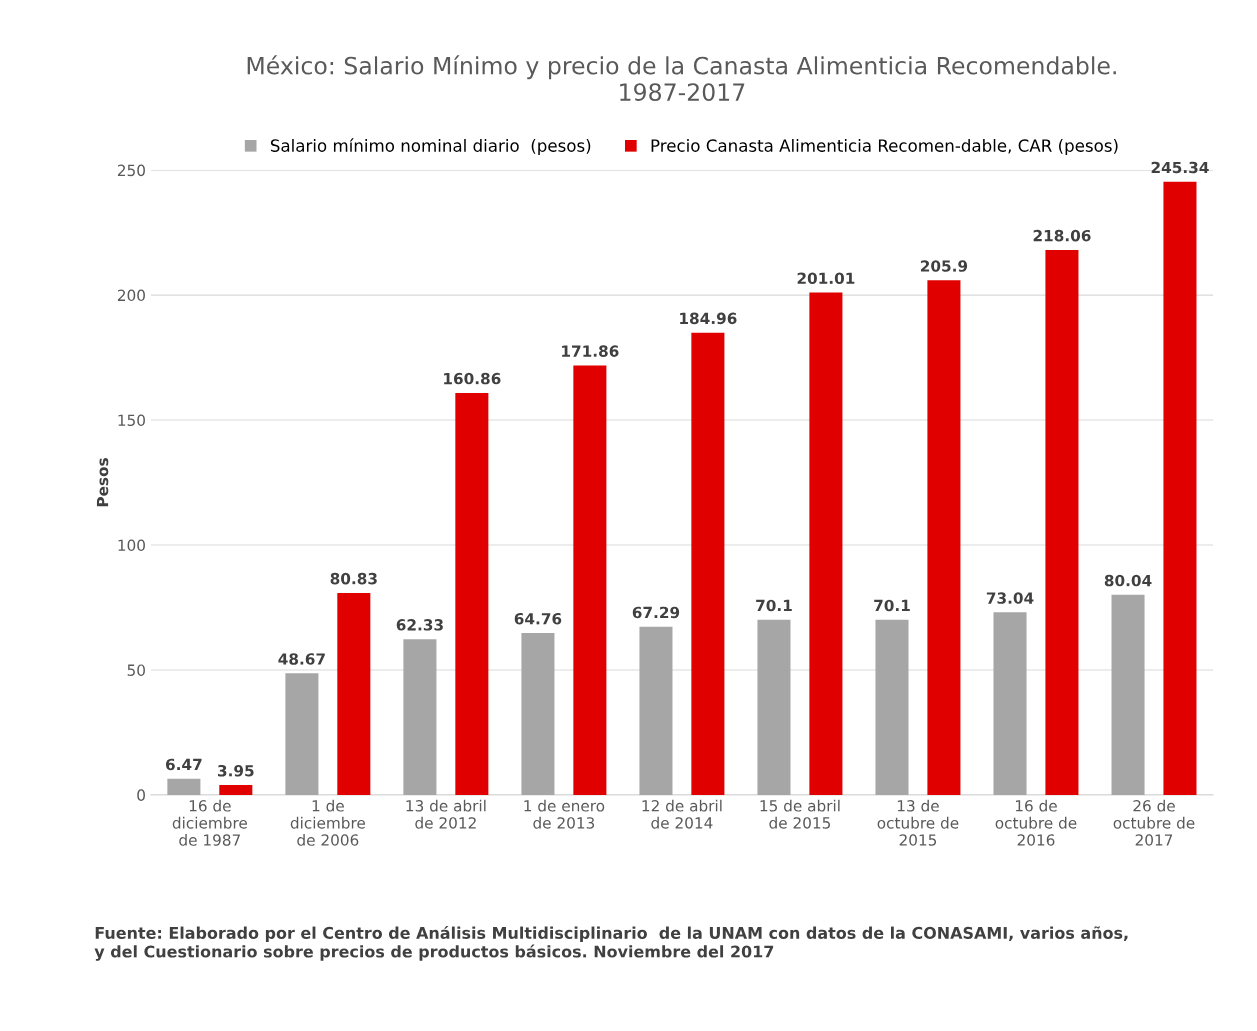 The height and width of the screenshot is (1031, 1257). Describe the element at coordinates (1154, 822) in the screenshot. I see `x-tick-label: 26 de octubre de 2017` at that location.